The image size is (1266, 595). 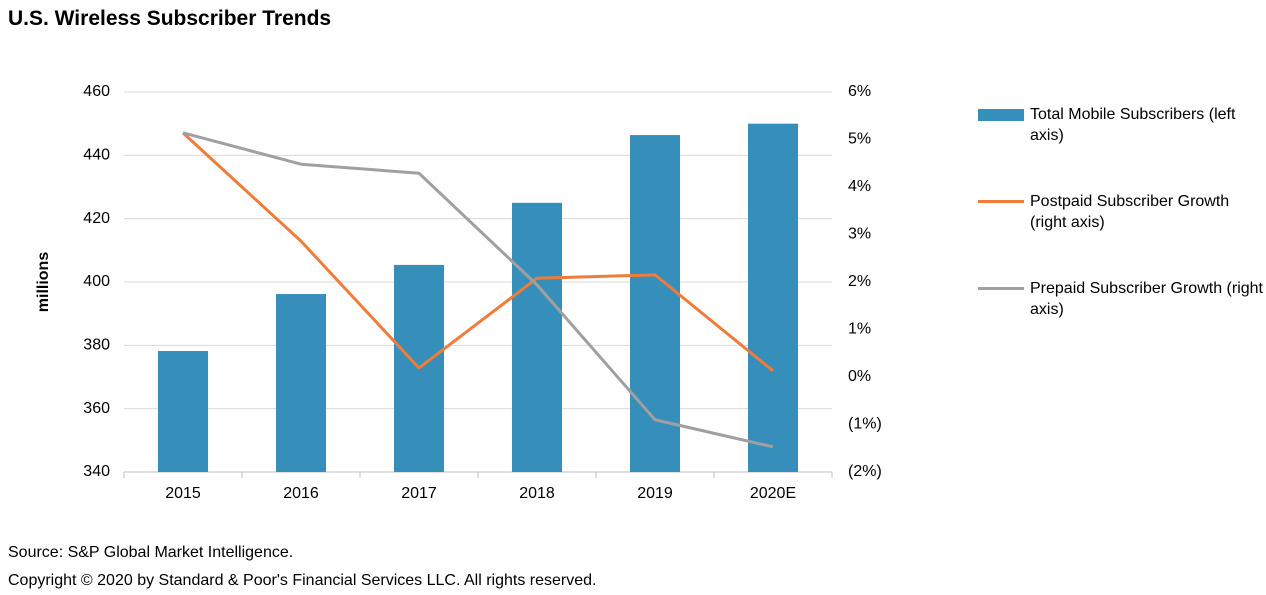 What do you see at coordinates (96, 218) in the screenshot?
I see `y-tick-label: 420` at bounding box center [96, 218].